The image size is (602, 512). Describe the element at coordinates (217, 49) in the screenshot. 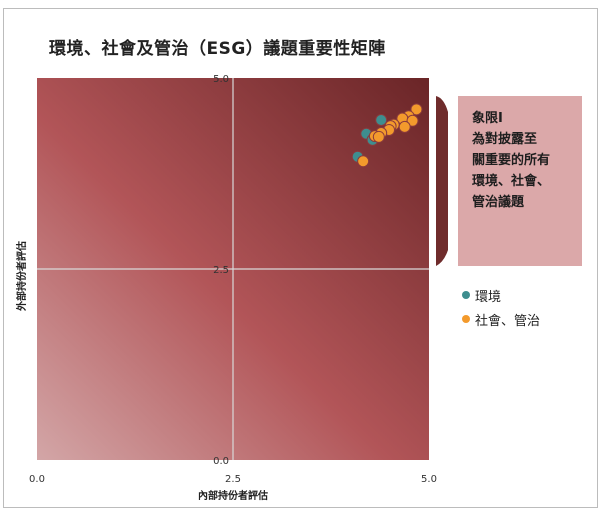

I see `chart-title: 環境、社會及管治（ESG）議題重要性矩陣` at that location.